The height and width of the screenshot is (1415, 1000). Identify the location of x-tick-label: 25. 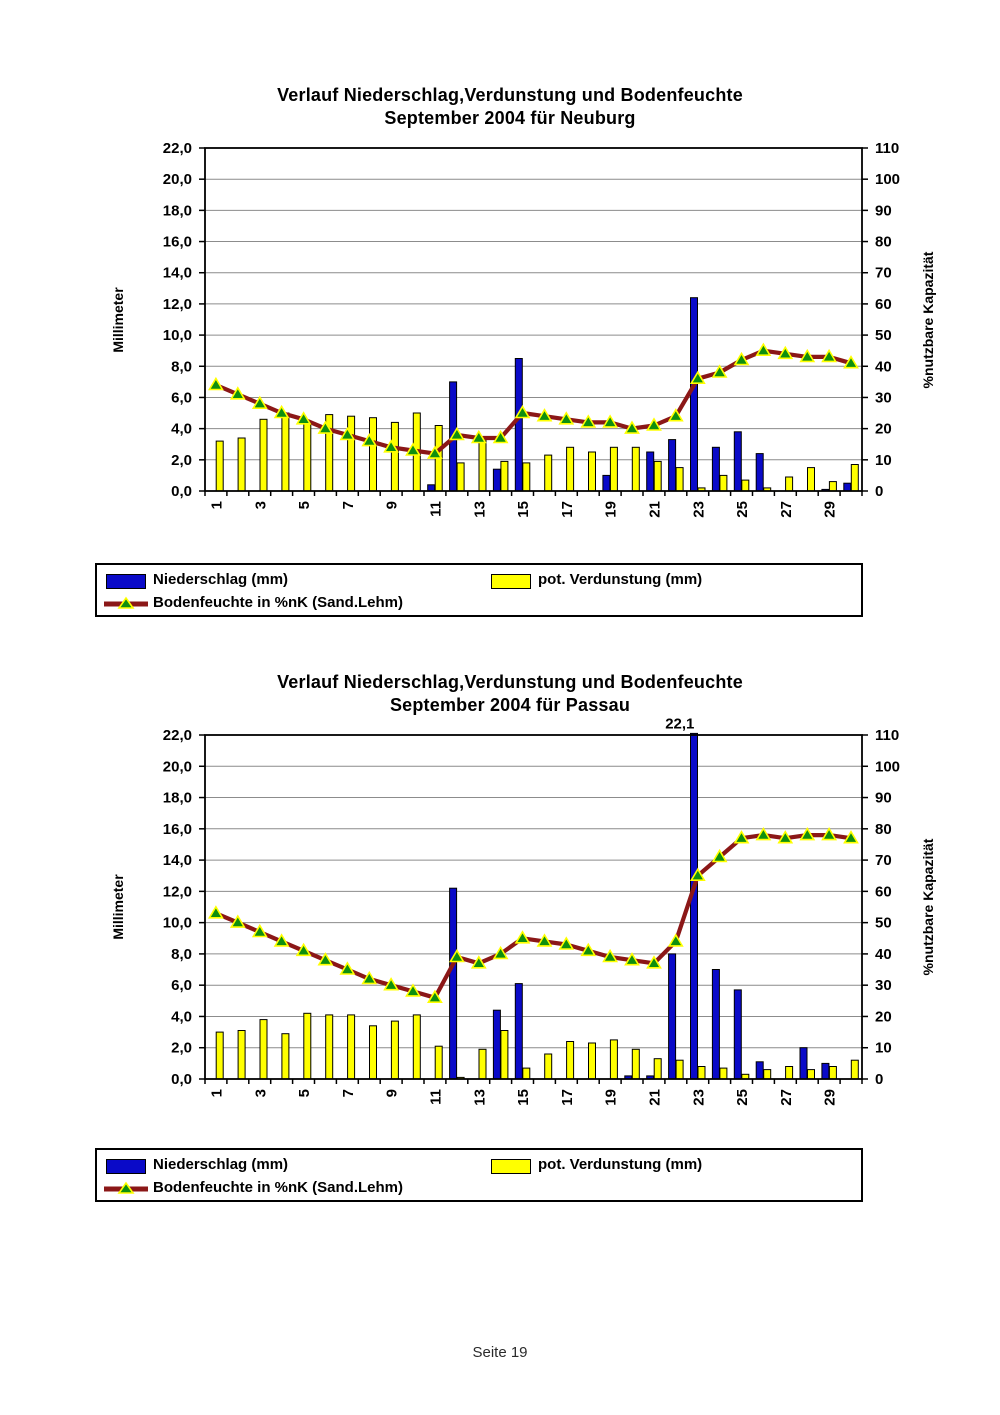
(742, 1097).